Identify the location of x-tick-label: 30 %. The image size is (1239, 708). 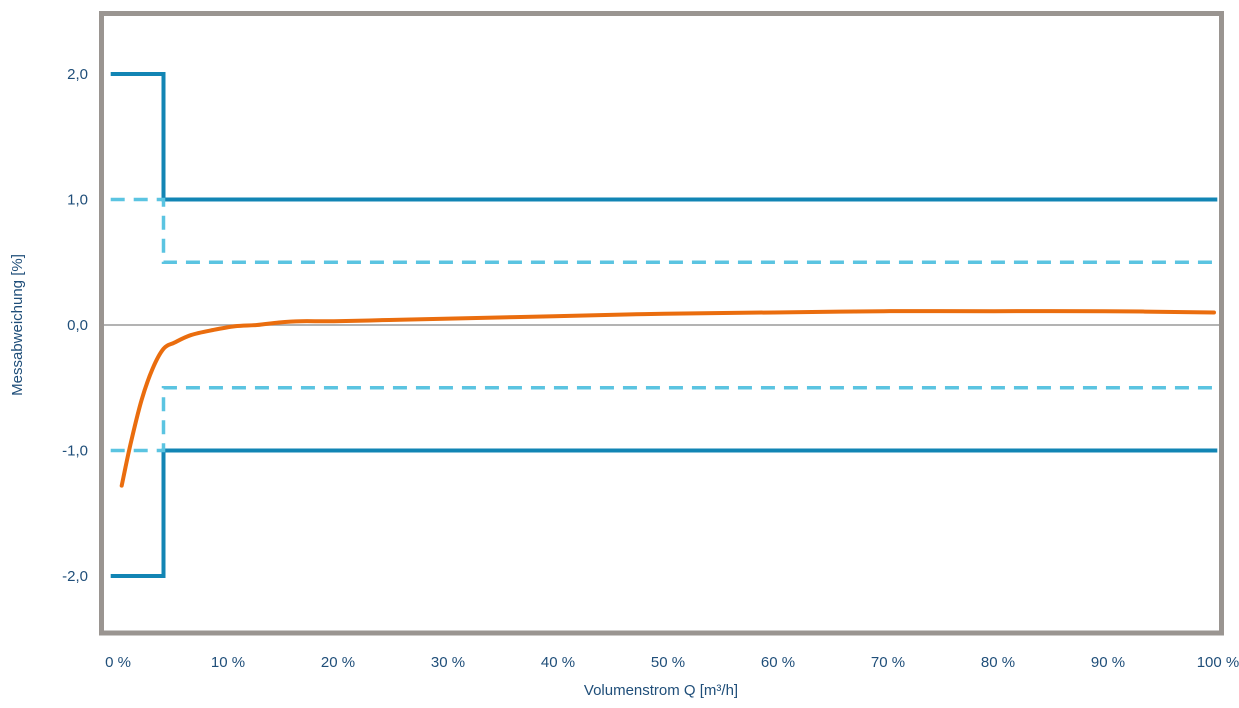
(448, 662).